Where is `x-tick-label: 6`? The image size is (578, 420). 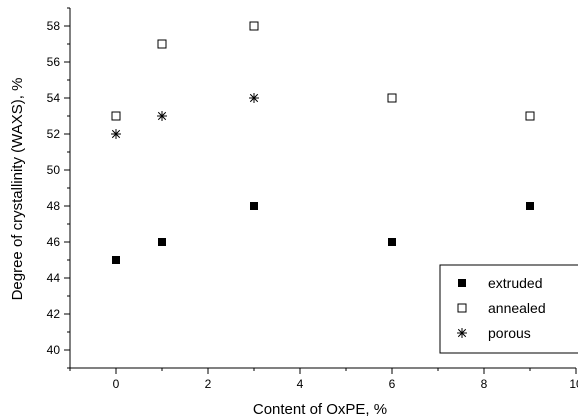
x-tick-label: 6 is located at coordinates (392, 384).